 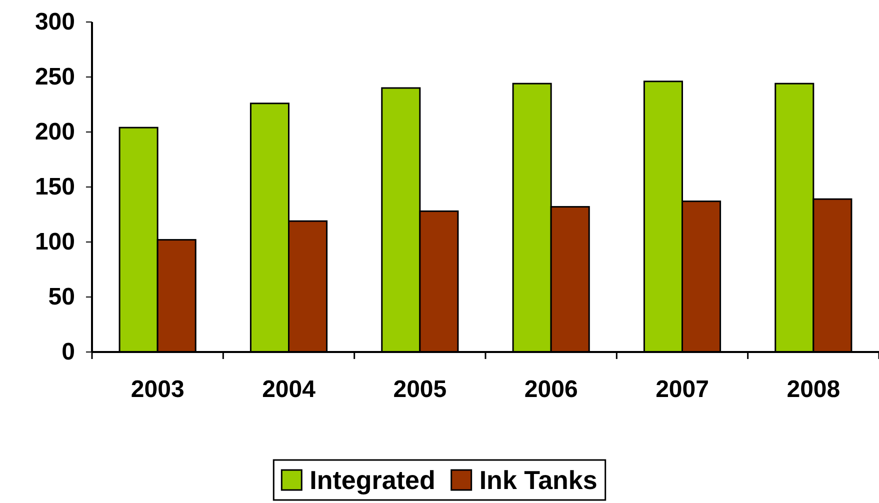 I want to click on y-tick-label: 150, so click(x=54, y=187).